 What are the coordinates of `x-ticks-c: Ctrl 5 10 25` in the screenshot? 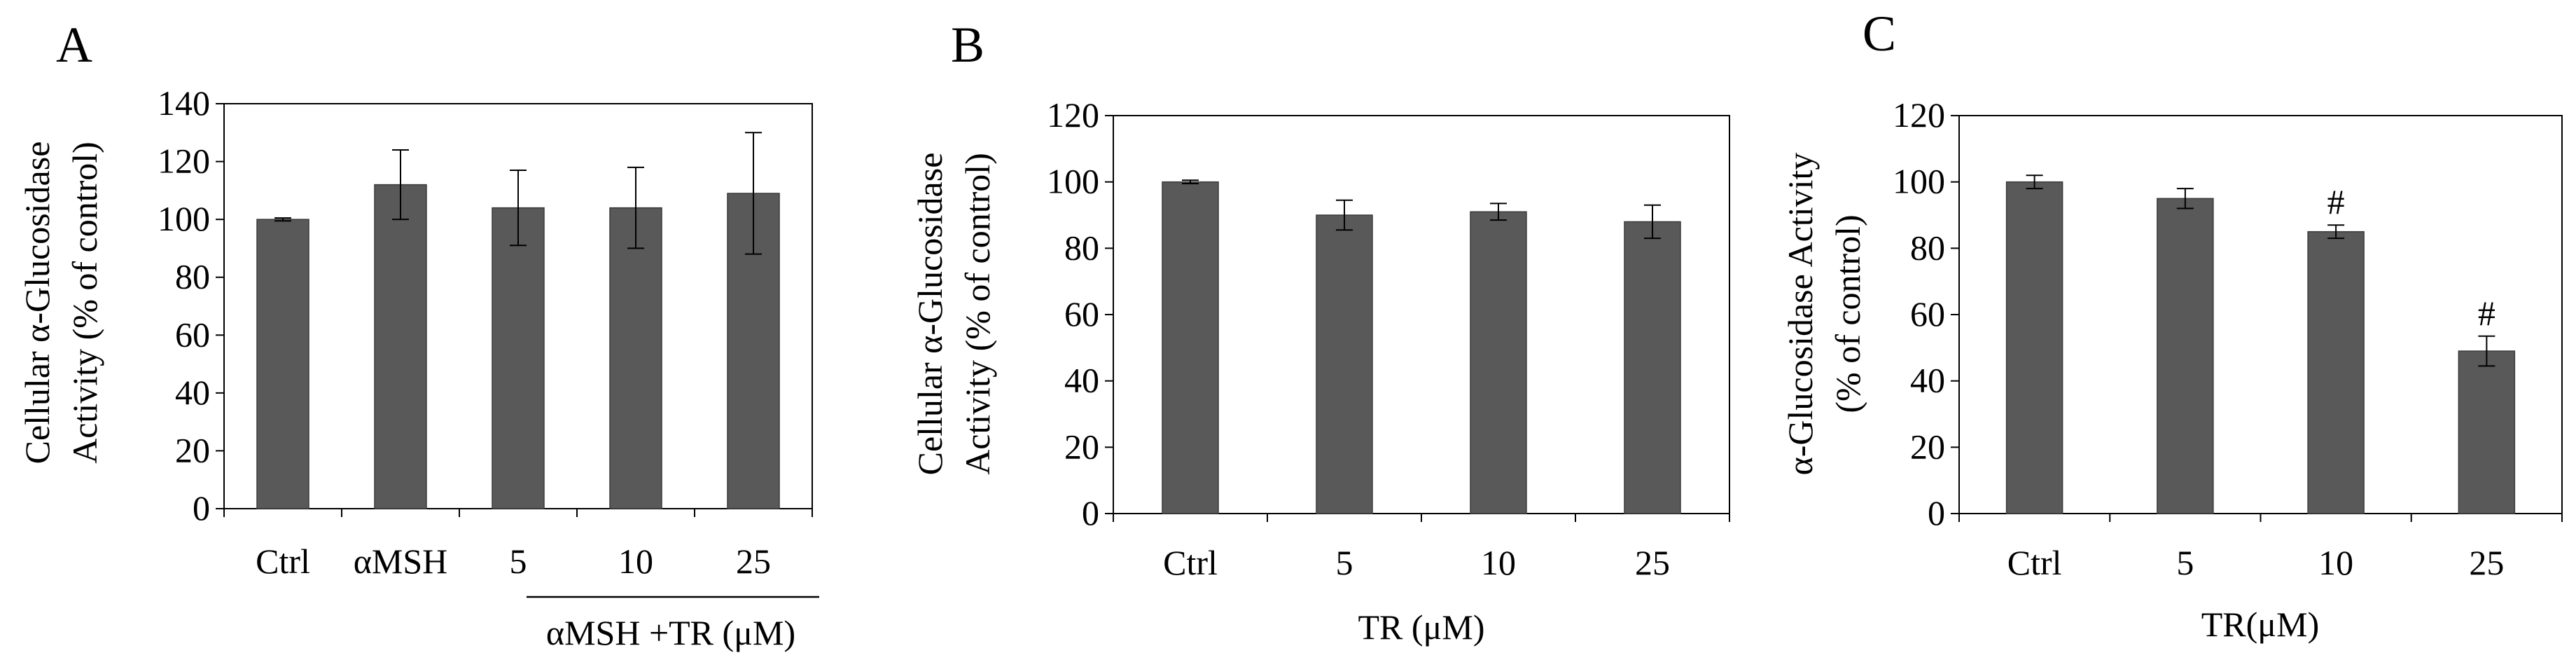 It's located at (2260, 548).